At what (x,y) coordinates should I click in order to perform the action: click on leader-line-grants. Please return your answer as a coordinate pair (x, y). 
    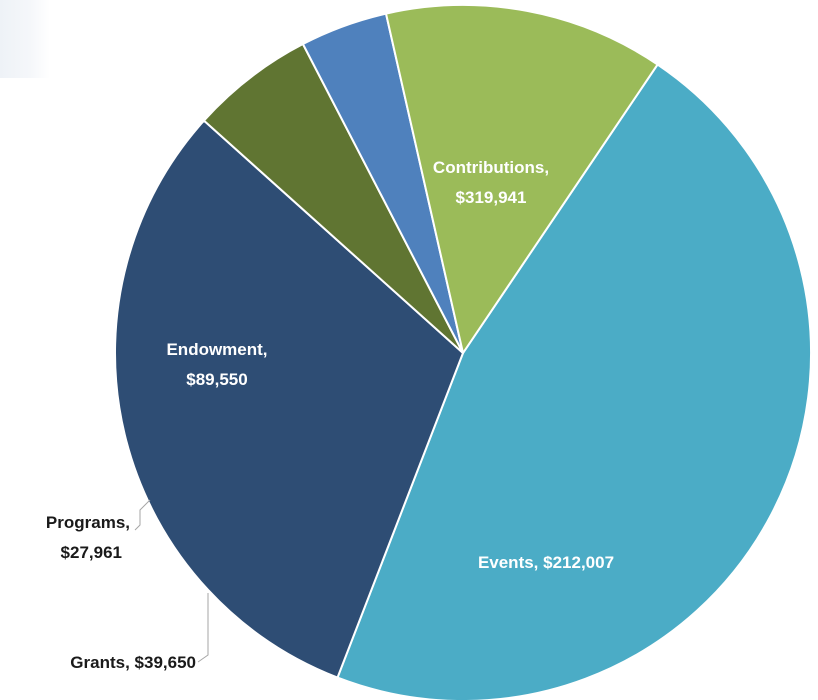
    Looking at the image, I should click on (203, 628).